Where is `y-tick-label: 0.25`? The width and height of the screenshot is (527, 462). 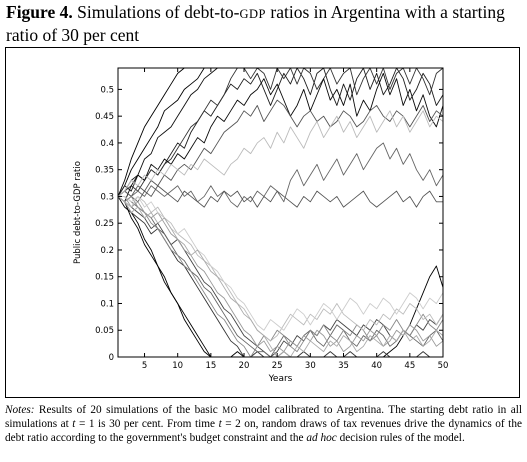
y-tick-label: 0.25 is located at coordinates (104, 224).